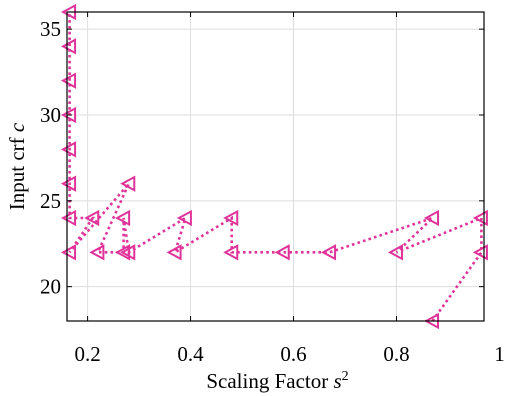  Describe the element at coordinates (50, 115) in the screenshot. I see `y-tick-label: 30` at that location.